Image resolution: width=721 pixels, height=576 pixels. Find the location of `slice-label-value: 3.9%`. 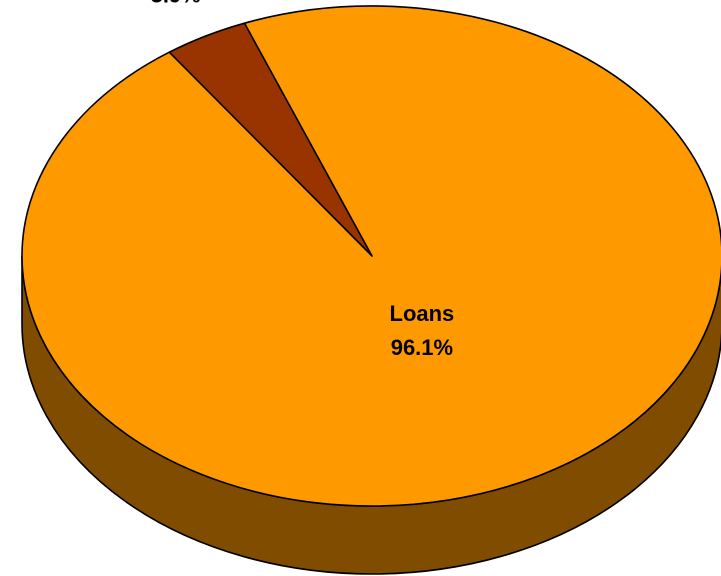

slice-label-value: 3.9% is located at coordinates (176, 4).